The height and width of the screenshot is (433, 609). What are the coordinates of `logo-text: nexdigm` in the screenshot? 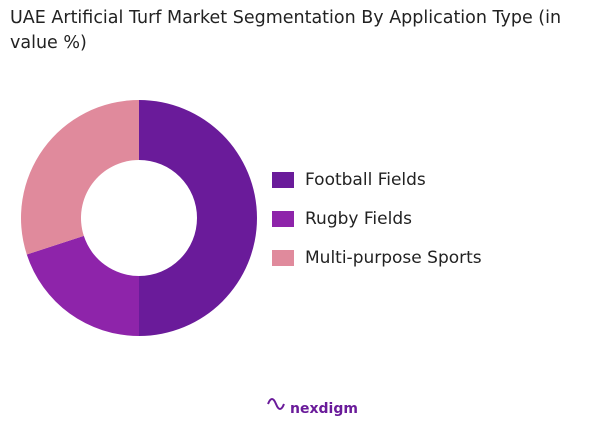 It's located at (324, 409).